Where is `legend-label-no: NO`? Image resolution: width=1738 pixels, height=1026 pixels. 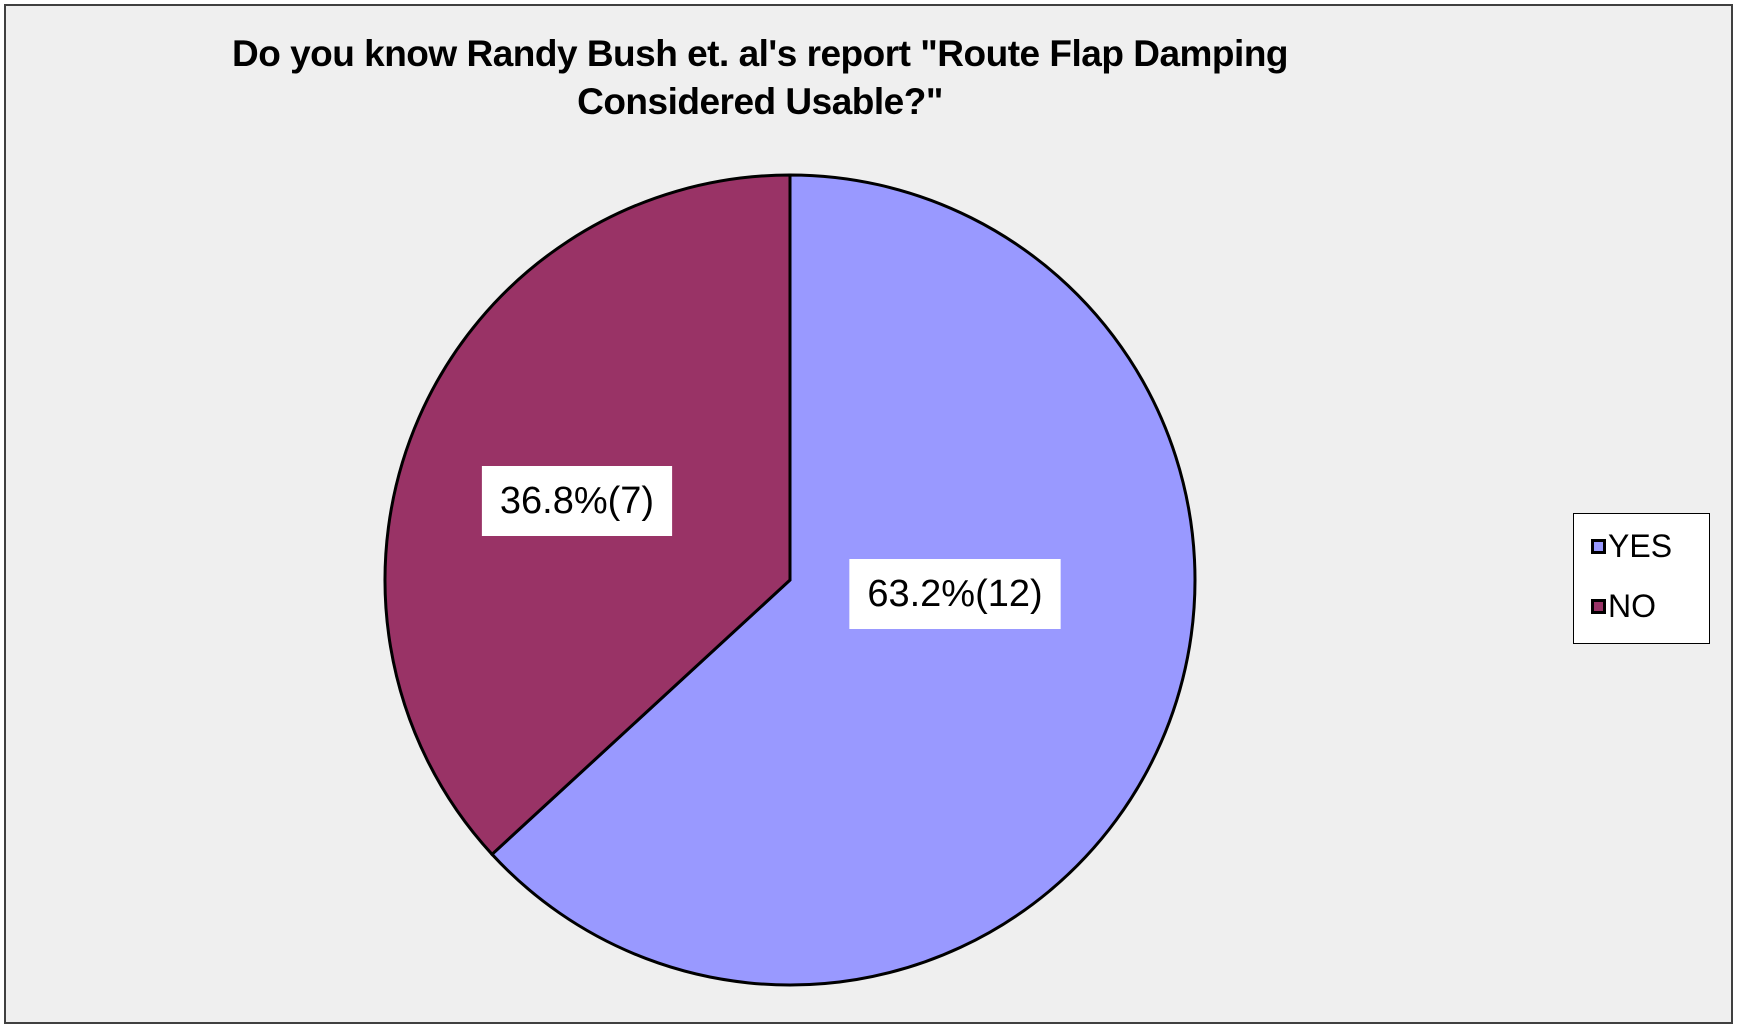
legend-label-no: NO is located at coordinates (1632, 606).